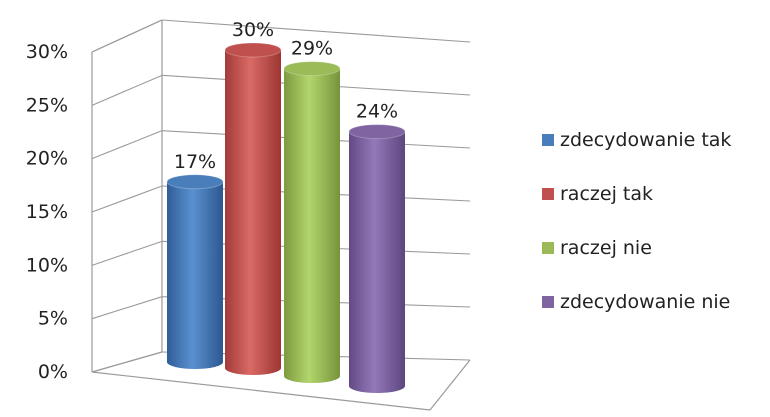 The image size is (770, 417). What do you see at coordinates (316, 31) in the screenshot?
I see `gridline-back` at bounding box center [316, 31].